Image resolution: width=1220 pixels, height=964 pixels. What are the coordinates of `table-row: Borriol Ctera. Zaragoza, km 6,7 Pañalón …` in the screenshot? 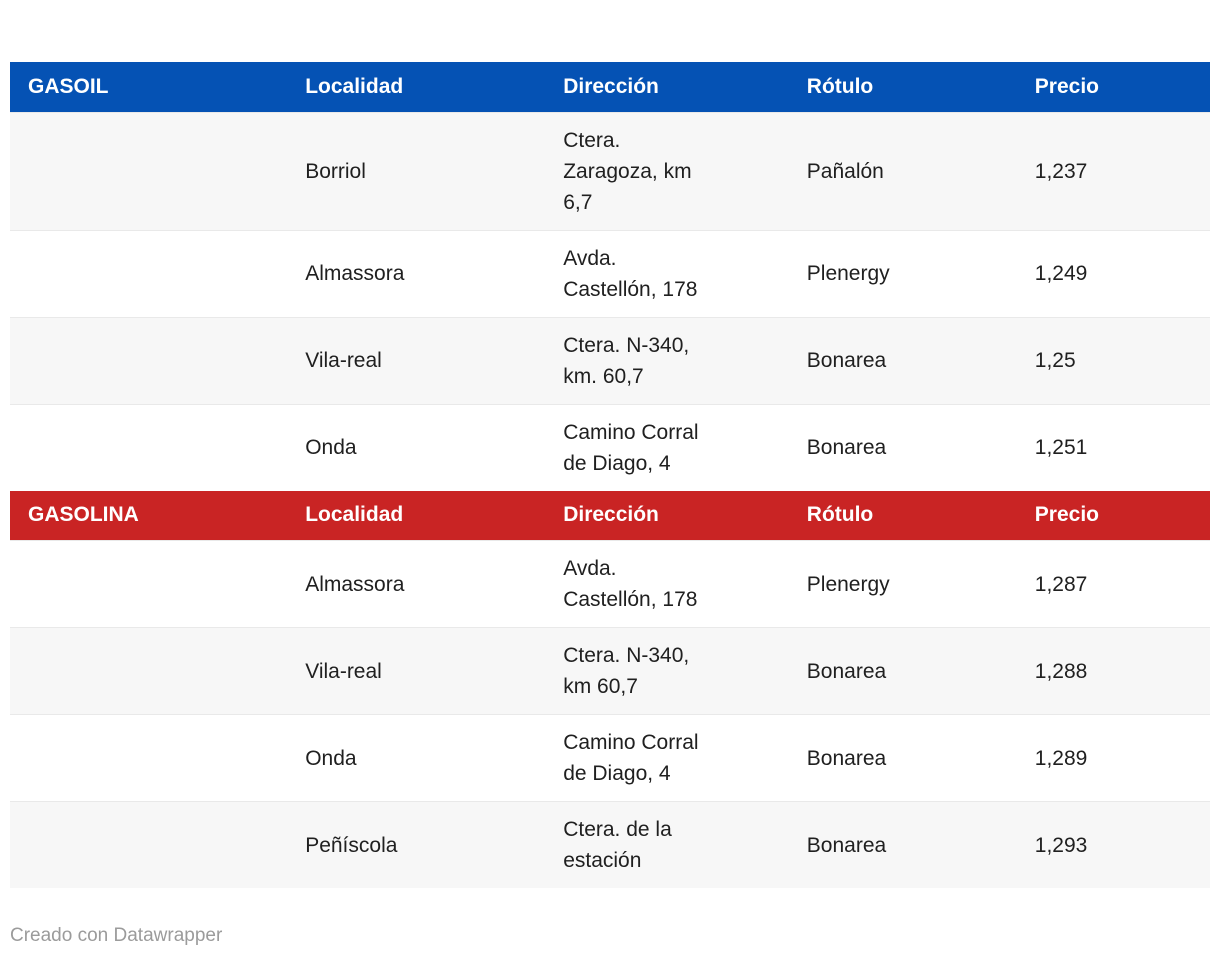 It's located at (610, 171).